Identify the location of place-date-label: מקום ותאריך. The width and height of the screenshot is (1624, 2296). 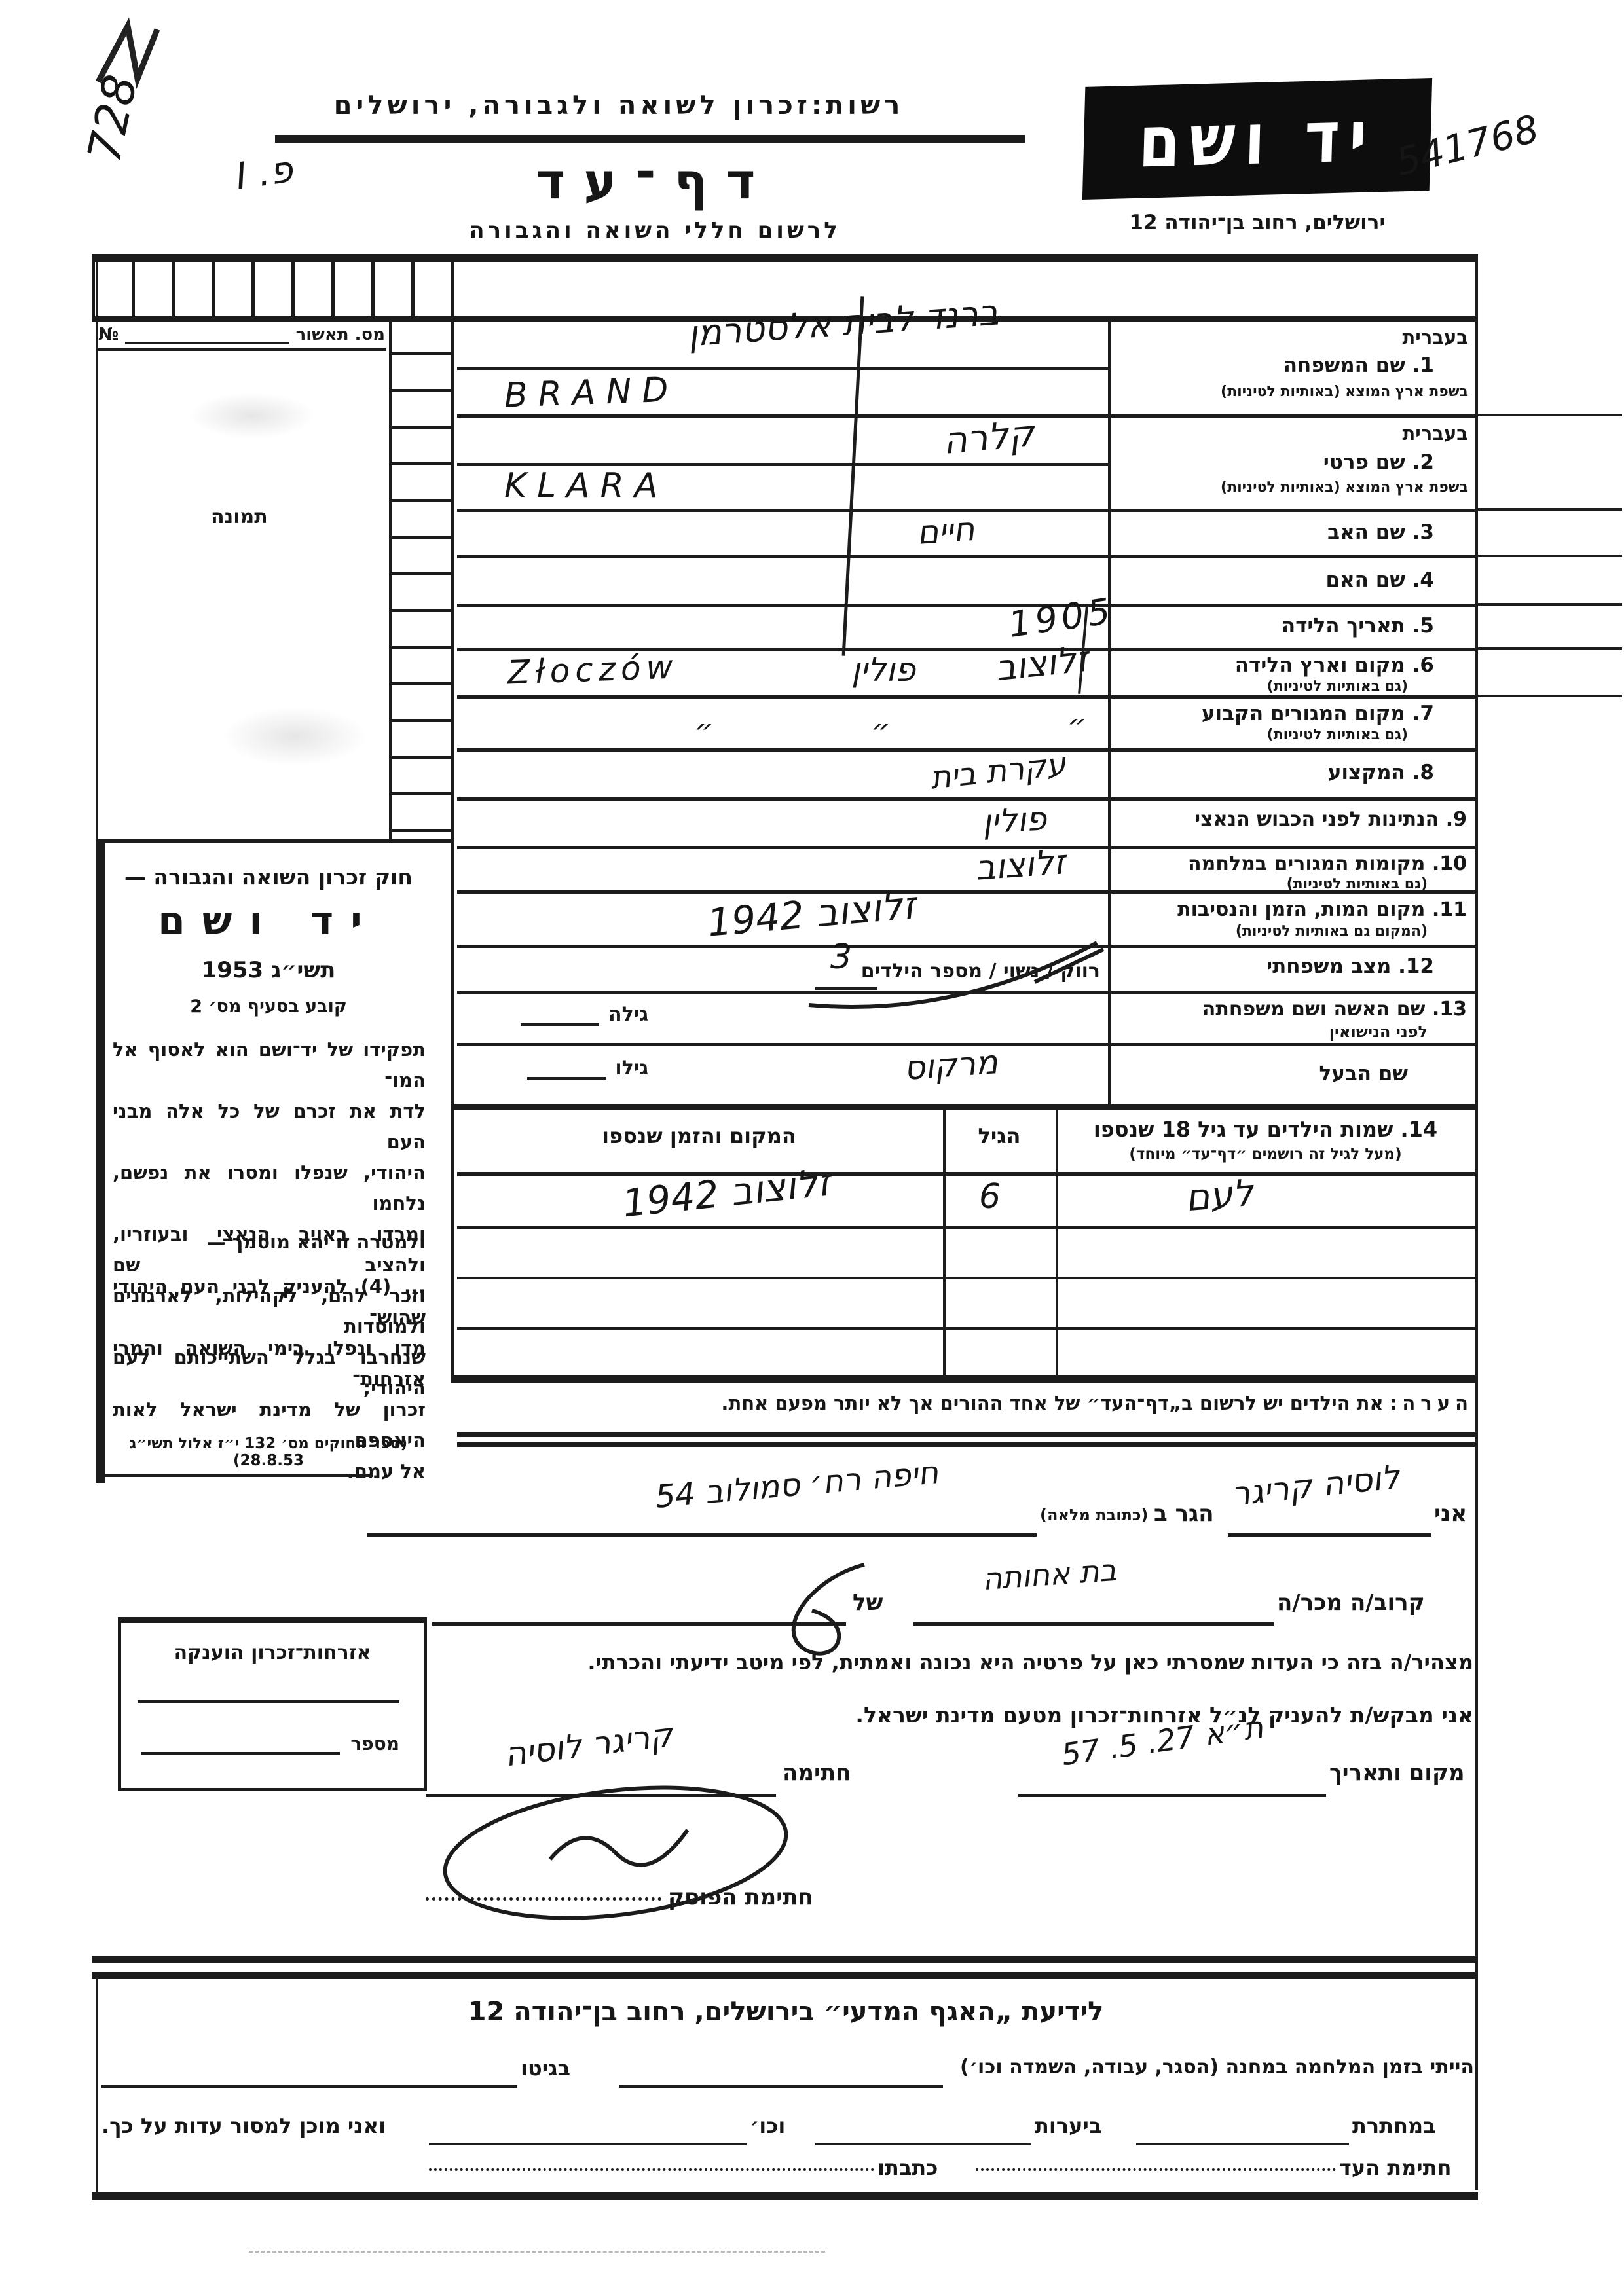
(1397, 1773).